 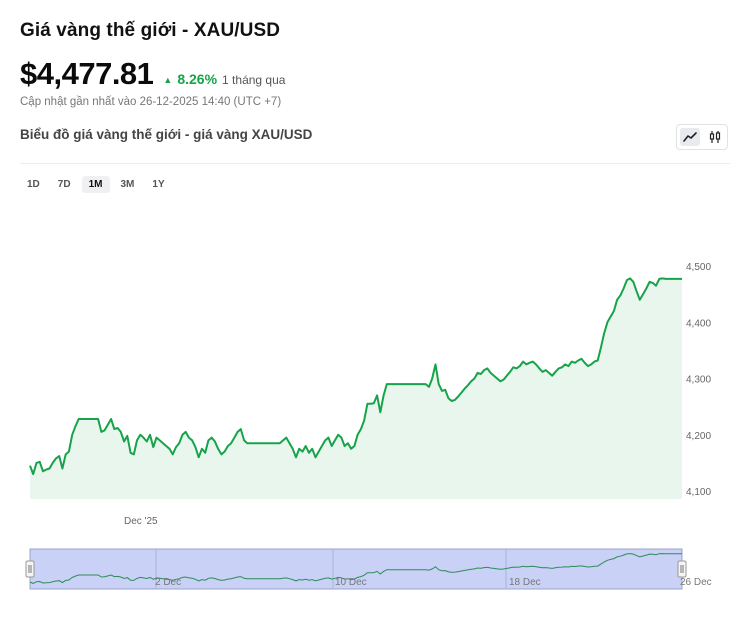 I want to click on navigator: 2 Dec 10 Dec 18 Dec 26 Dec, so click(x=368, y=569).